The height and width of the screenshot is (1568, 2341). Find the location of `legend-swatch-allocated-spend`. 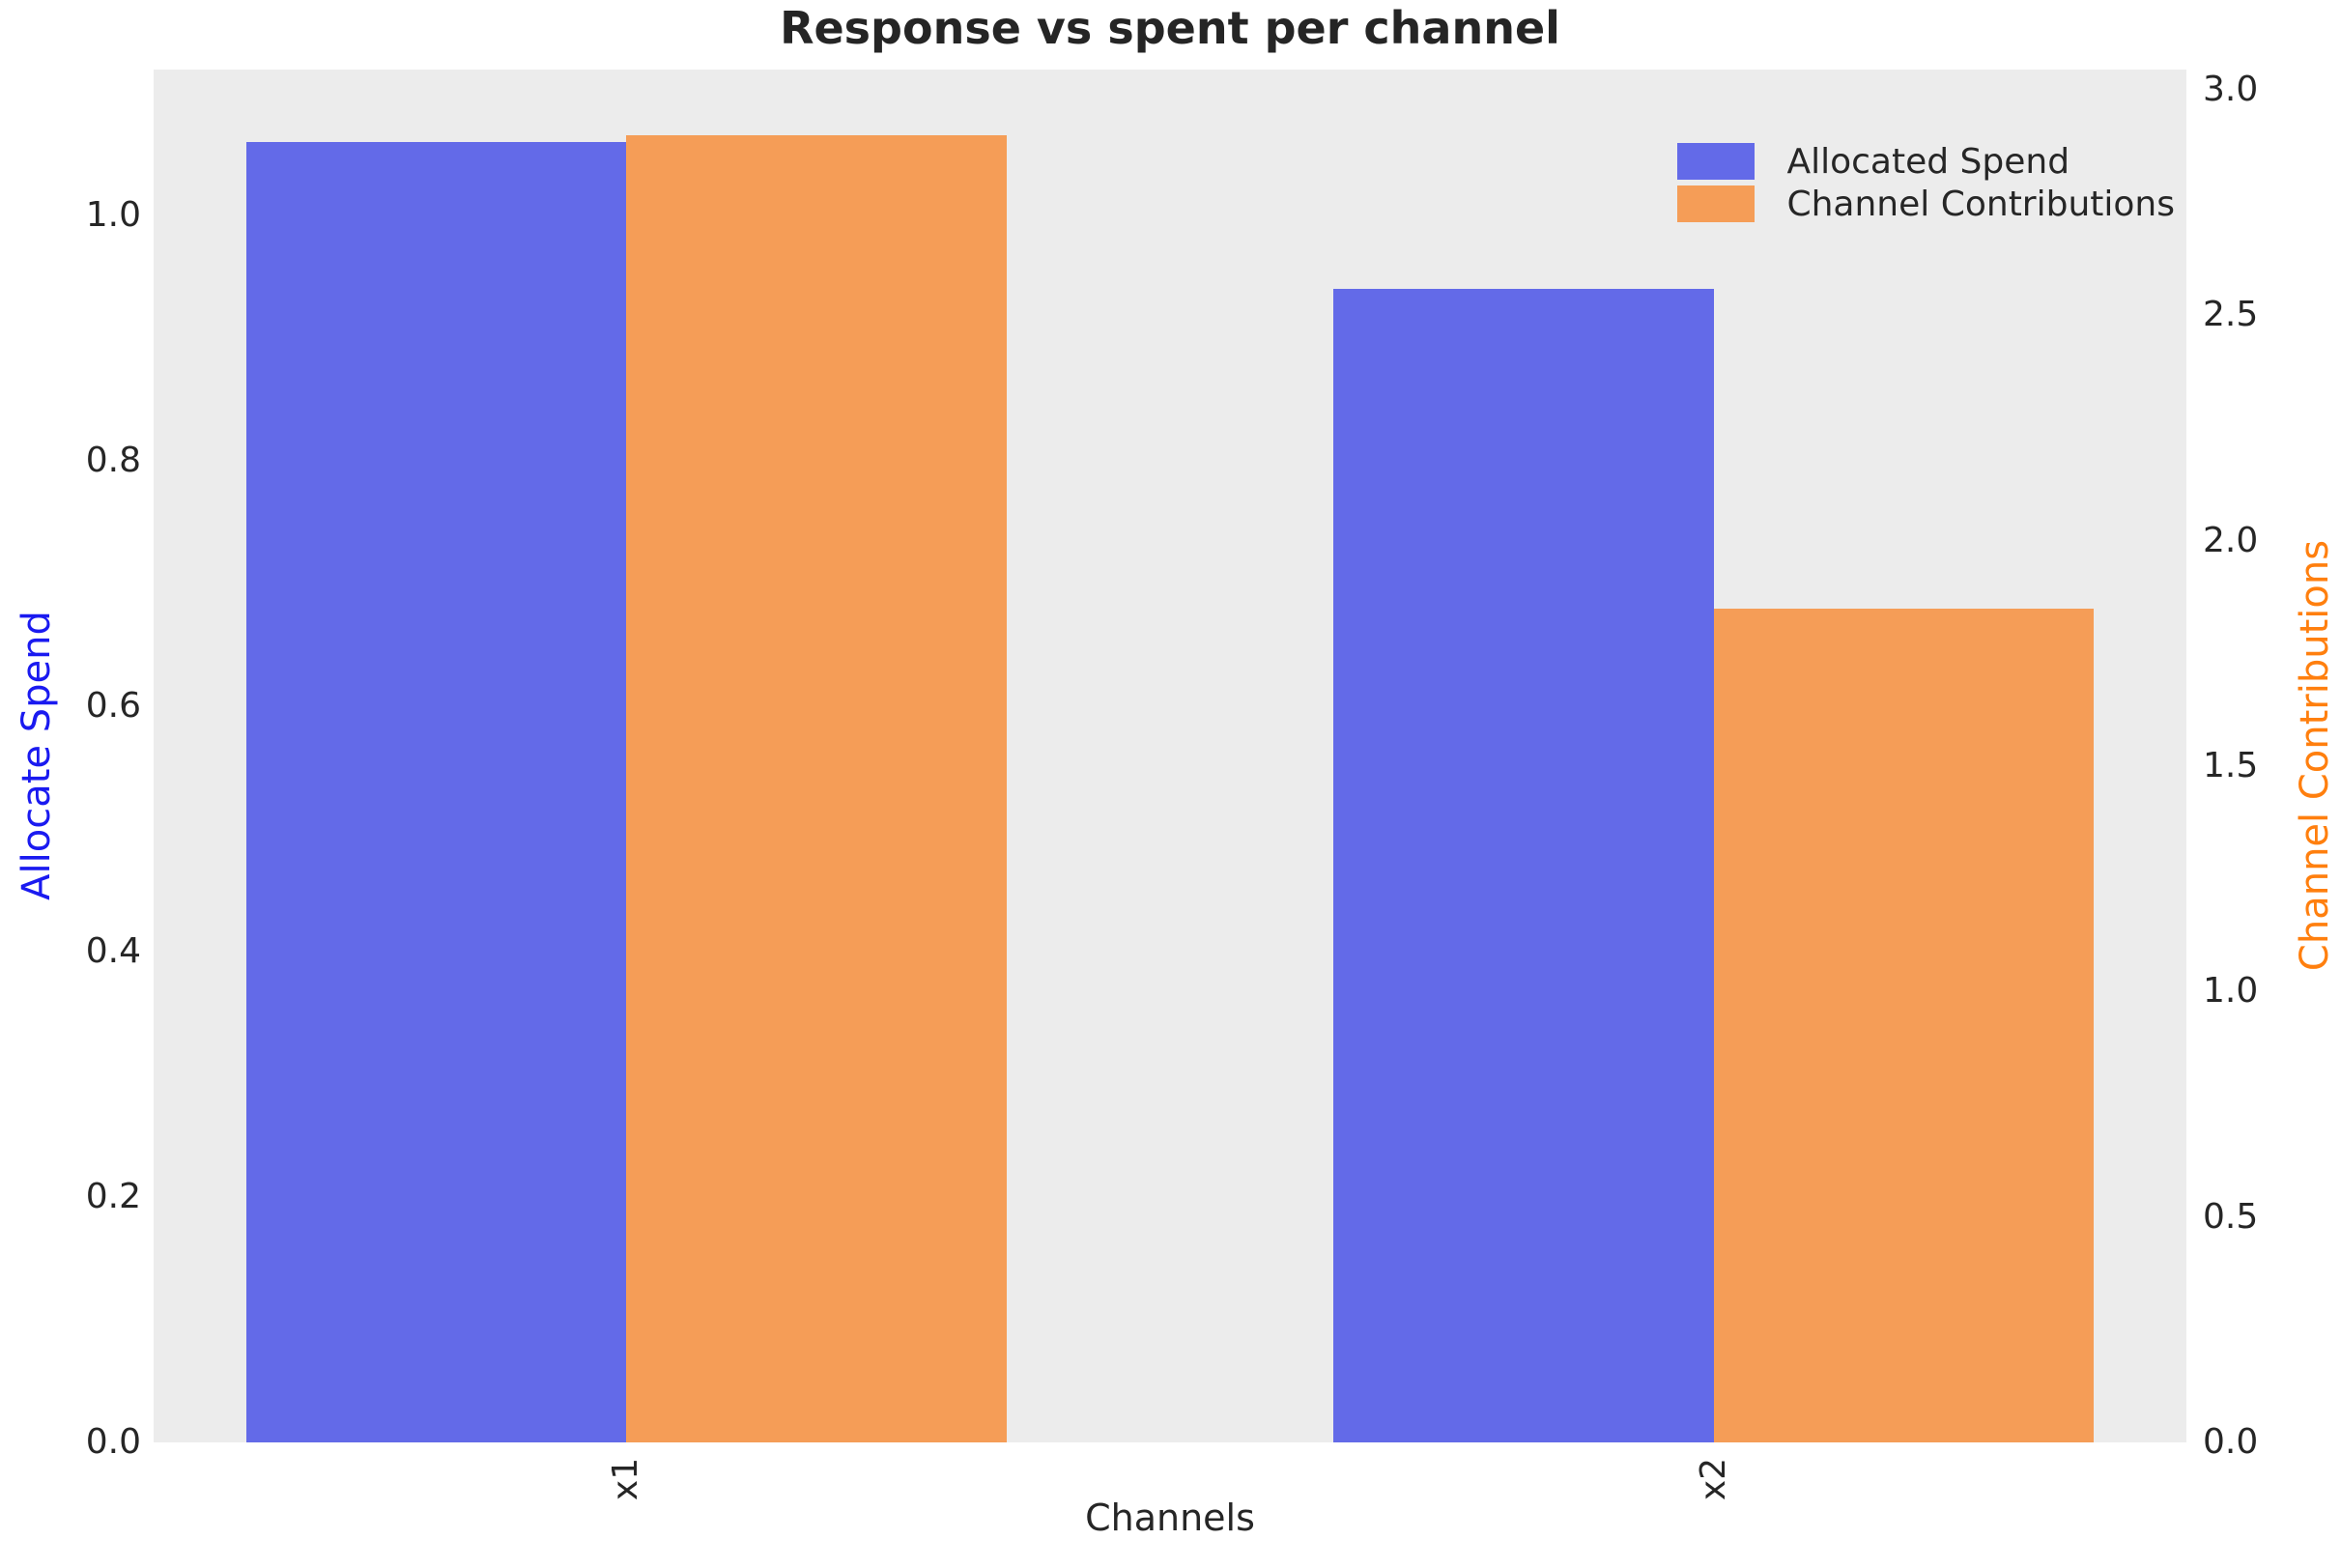

legend-swatch-allocated-spend is located at coordinates (1717, 161).